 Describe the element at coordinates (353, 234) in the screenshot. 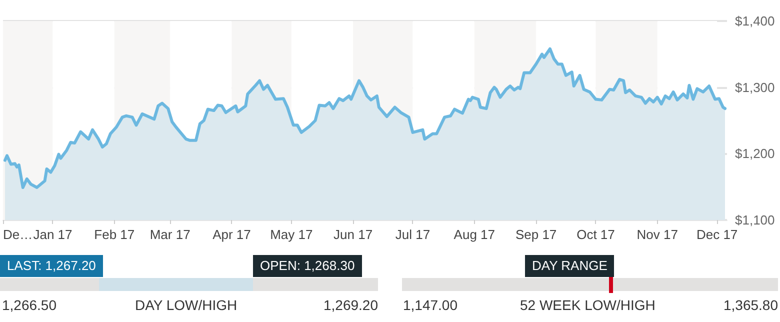

I see `x-tick-label: Jun 17` at that location.